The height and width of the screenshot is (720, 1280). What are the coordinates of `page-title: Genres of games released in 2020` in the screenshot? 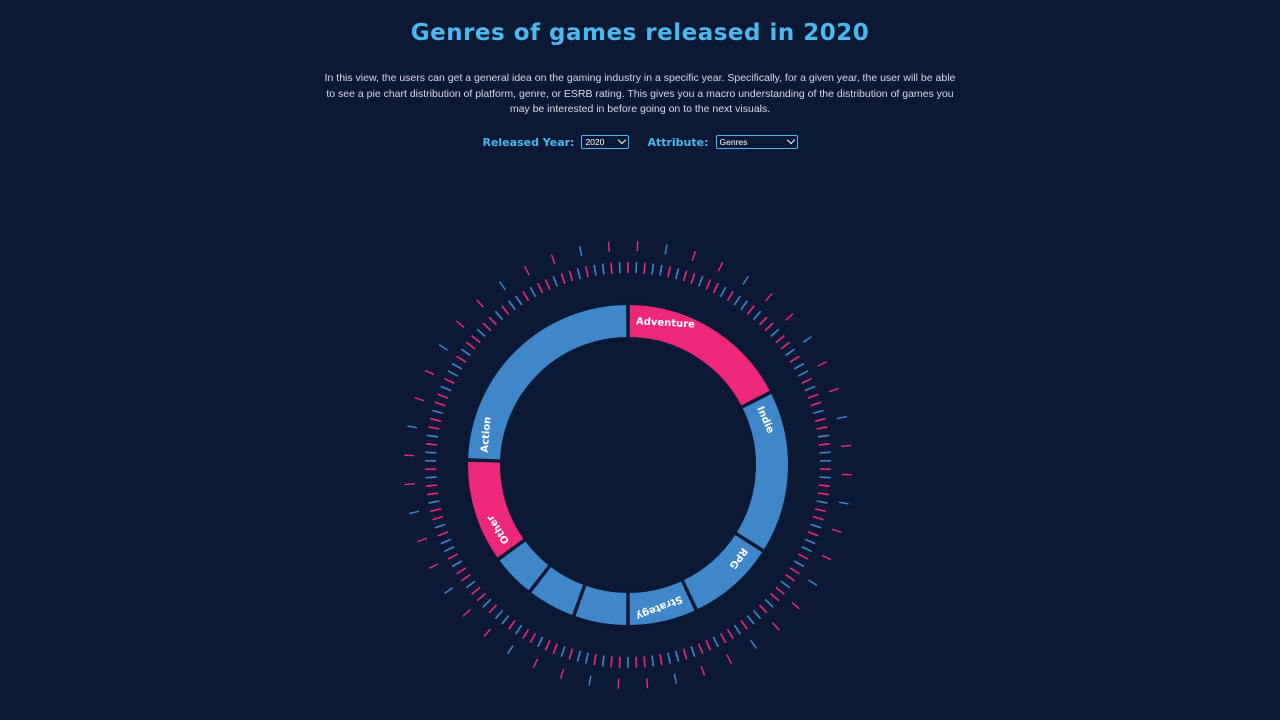 It's located at (640, 33).